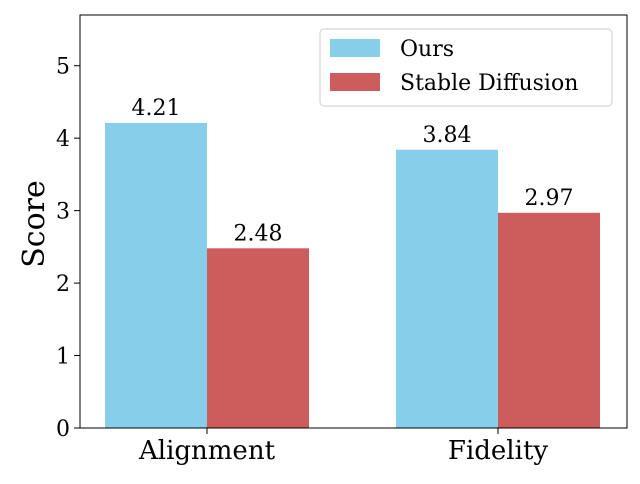 This screenshot has height=484, width=640. Describe the element at coordinates (63, 212) in the screenshot. I see `y-tick-label: 3` at that location.